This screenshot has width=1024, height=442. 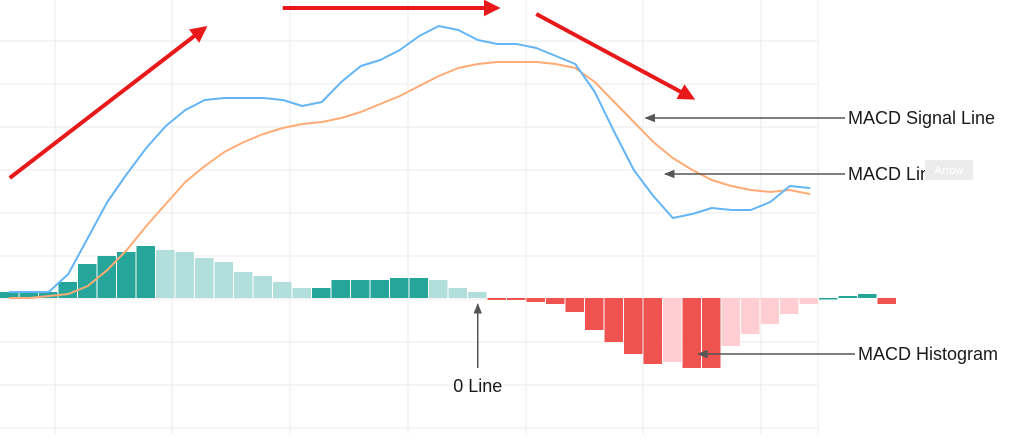 I want to click on macd-label: MACD Line, so click(x=894, y=174).